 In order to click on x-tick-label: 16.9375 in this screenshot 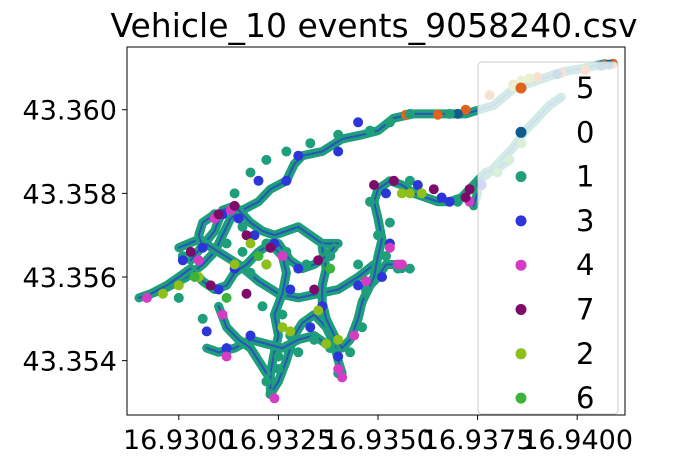, I will do `click(478, 440)`.